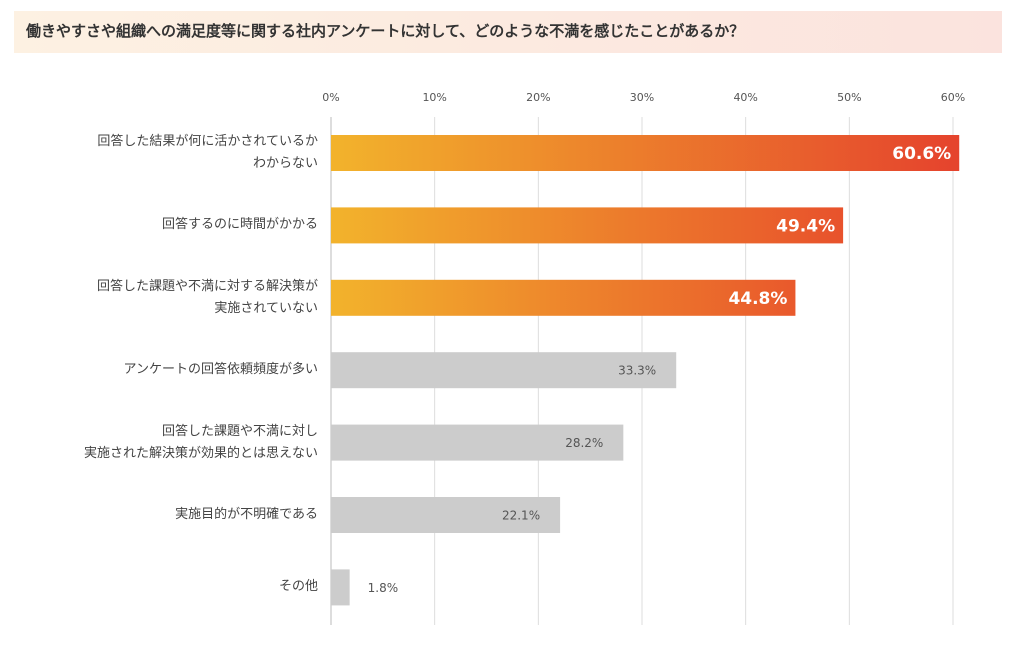 The height and width of the screenshot is (649, 1024). Describe the element at coordinates (207, 297) in the screenshot. I see `y-tick-label: 回答した課題や不満に対する解決策が 実施されていない` at that location.